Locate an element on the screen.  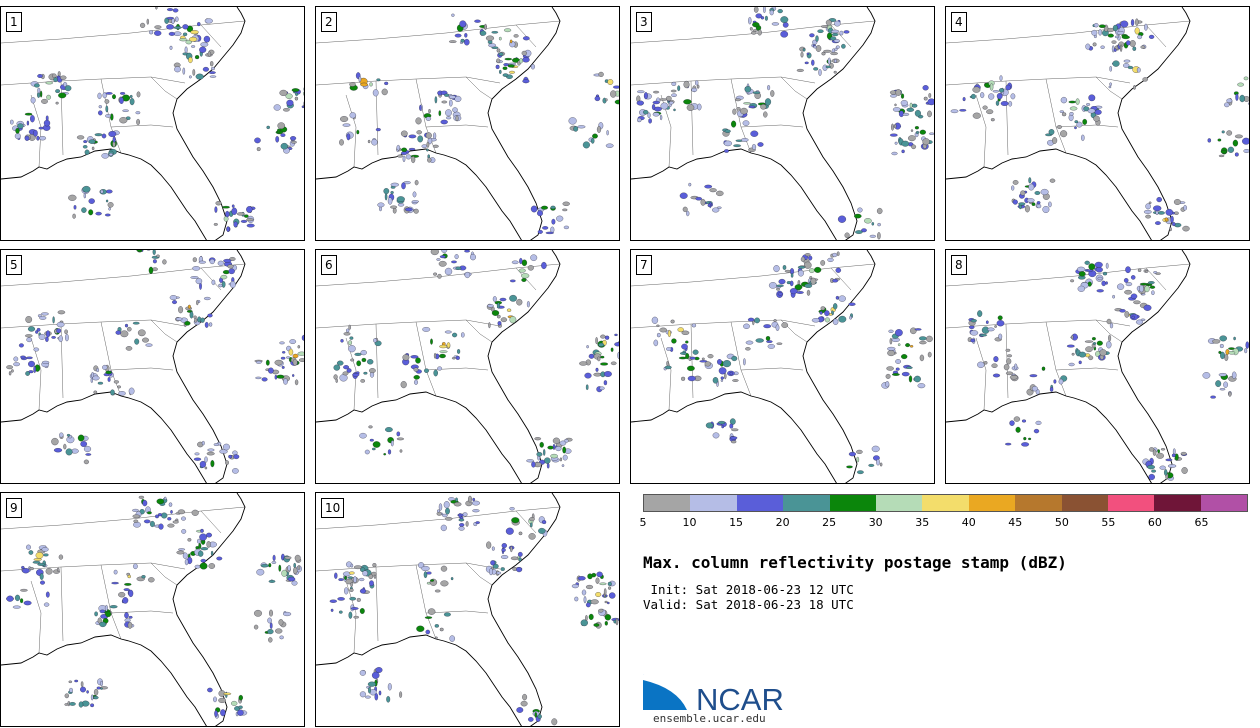
ncar-logo: NCAR is located at coordinates (723, 694).